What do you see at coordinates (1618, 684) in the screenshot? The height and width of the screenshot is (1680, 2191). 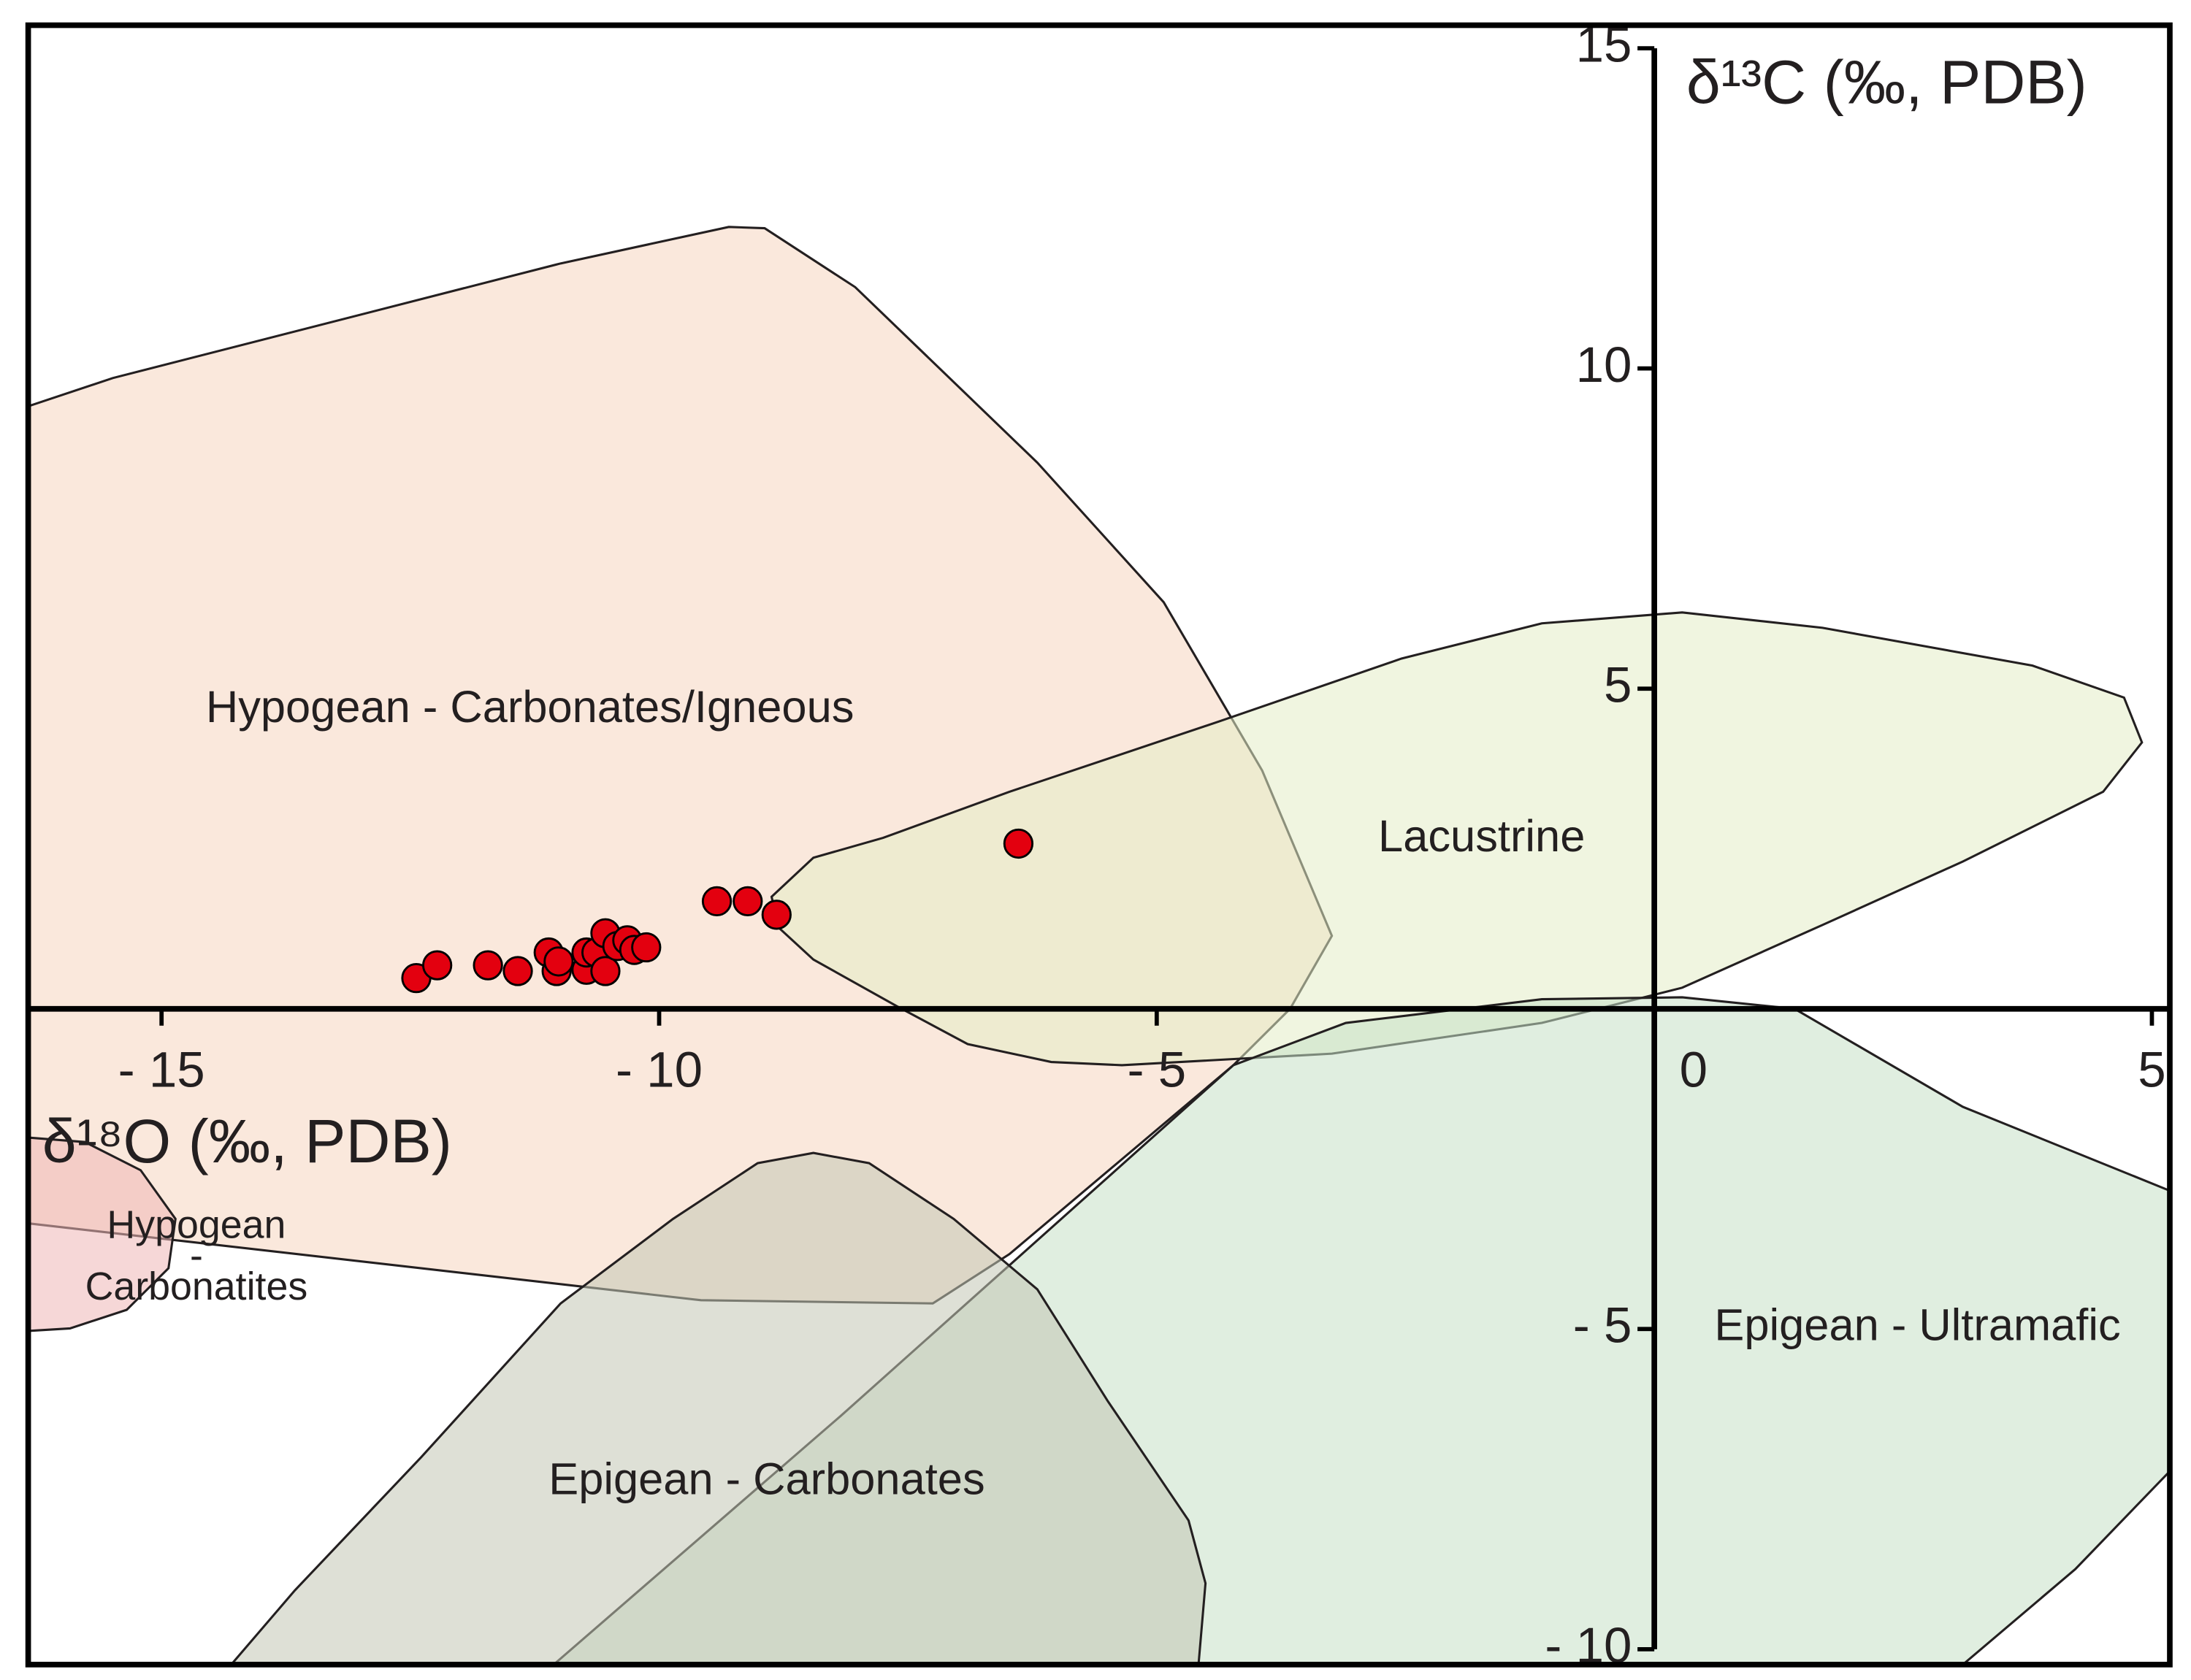 I see `y-tick-label: 5` at bounding box center [1618, 684].